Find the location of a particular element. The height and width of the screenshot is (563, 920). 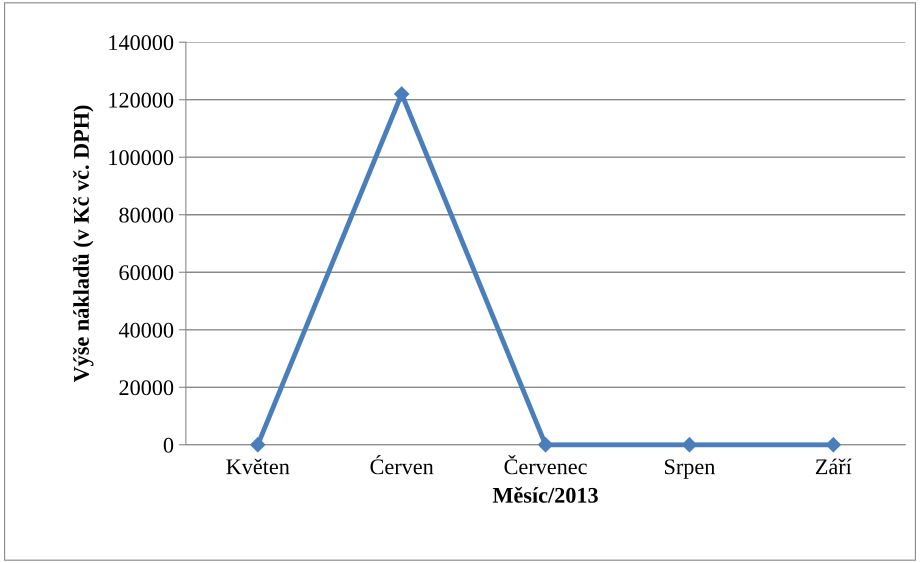

y-axis-title: Výše nákladů (v Kč vč. DPH) is located at coordinates (83, 244).